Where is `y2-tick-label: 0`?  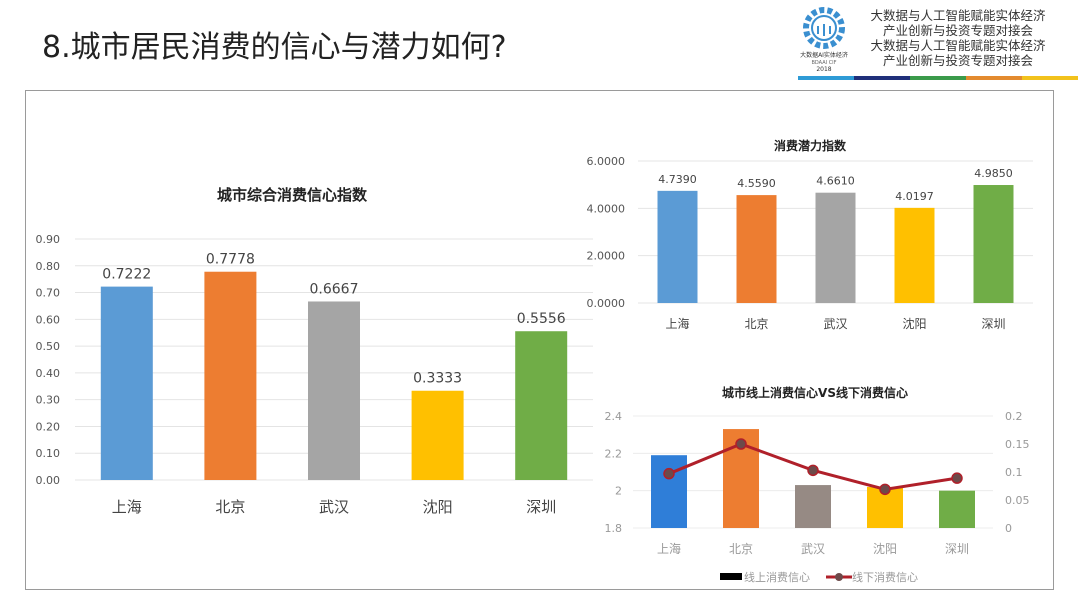 y2-tick-label: 0 is located at coordinates (1008, 528).